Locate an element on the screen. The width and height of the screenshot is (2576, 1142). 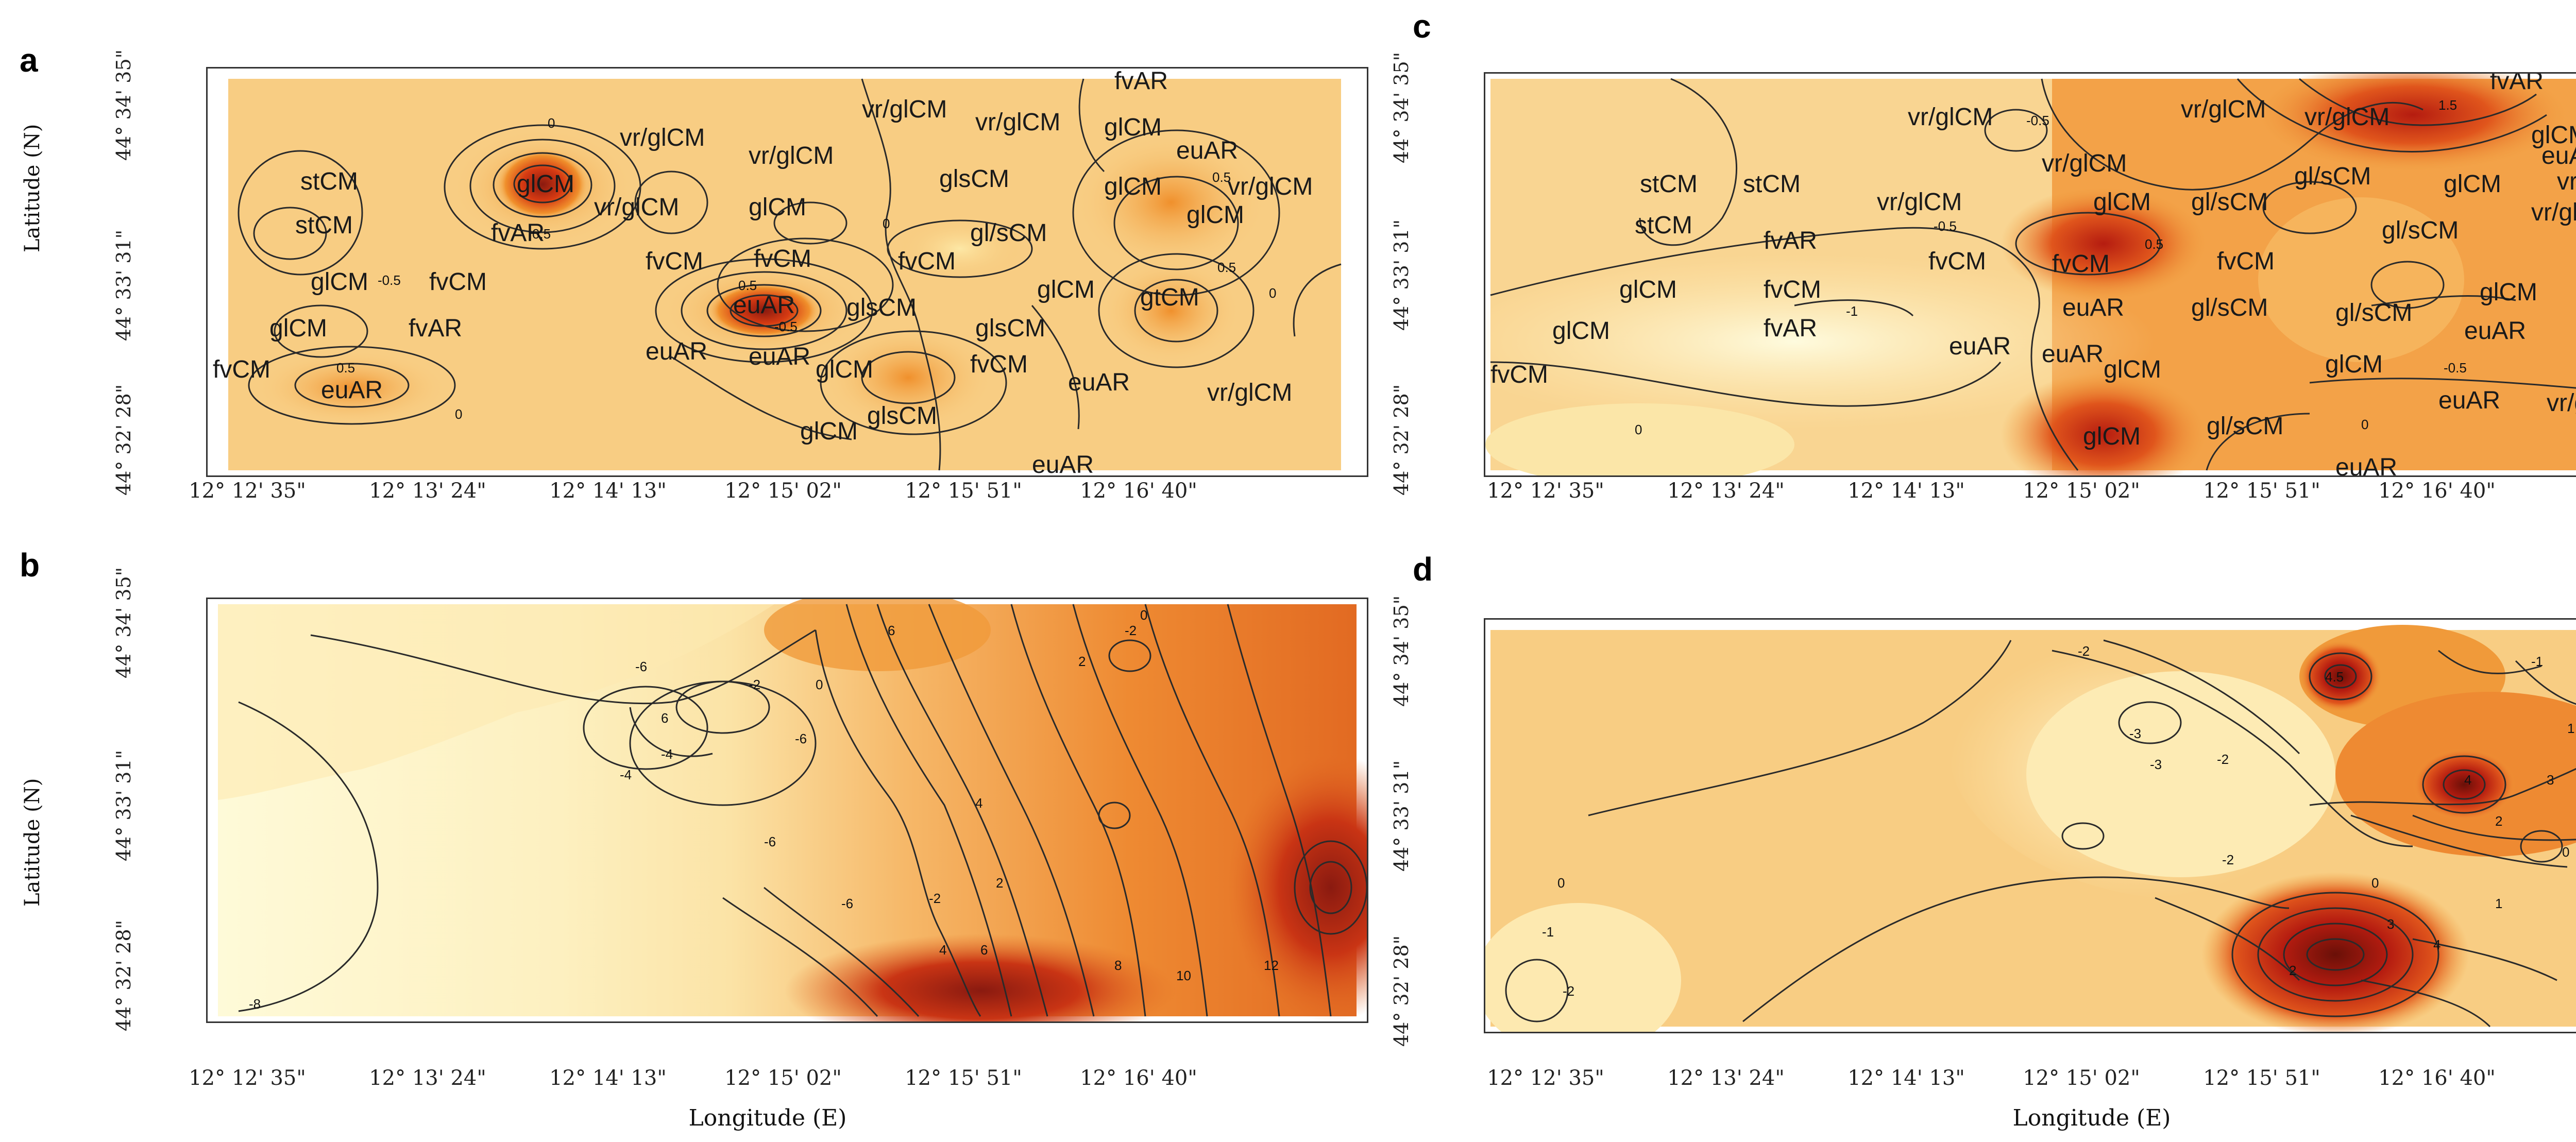
svg-text: -3 is located at coordinates (2156, 765).